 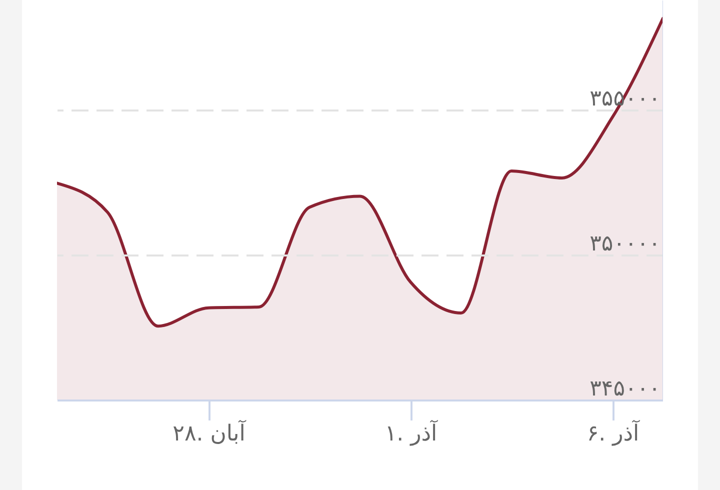 I want to click on x-tick-label: ۱. آذر, so click(x=411, y=433).